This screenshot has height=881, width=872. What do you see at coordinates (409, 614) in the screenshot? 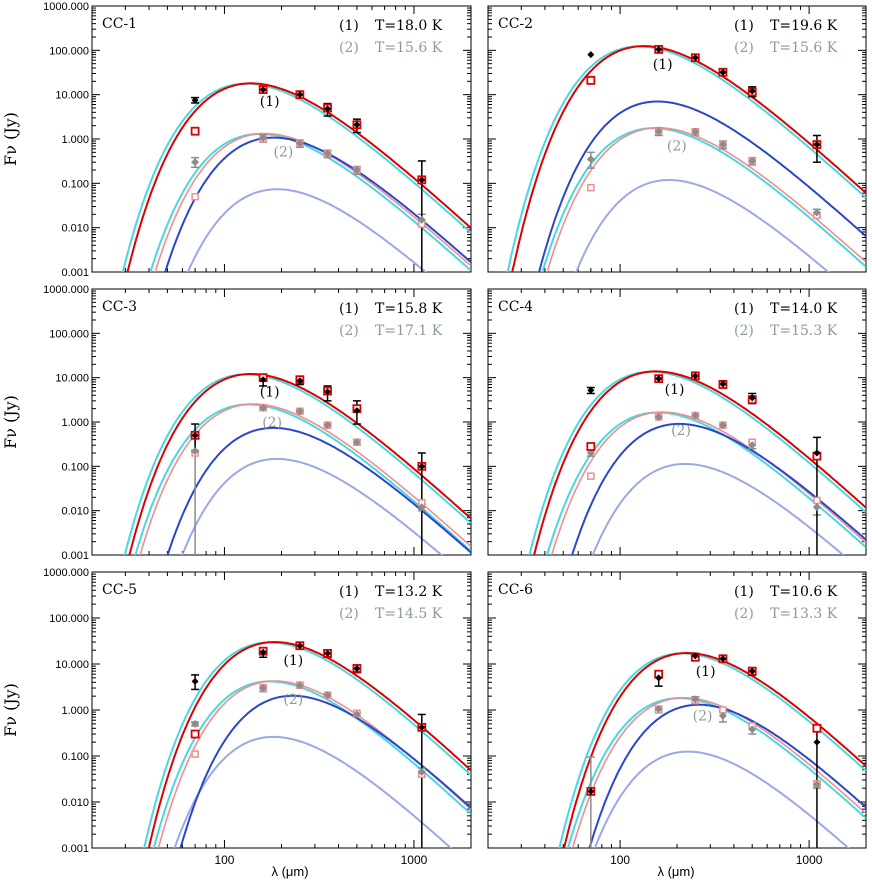
I see `legend-temperature-2: T=14.5 K` at bounding box center [409, 614].